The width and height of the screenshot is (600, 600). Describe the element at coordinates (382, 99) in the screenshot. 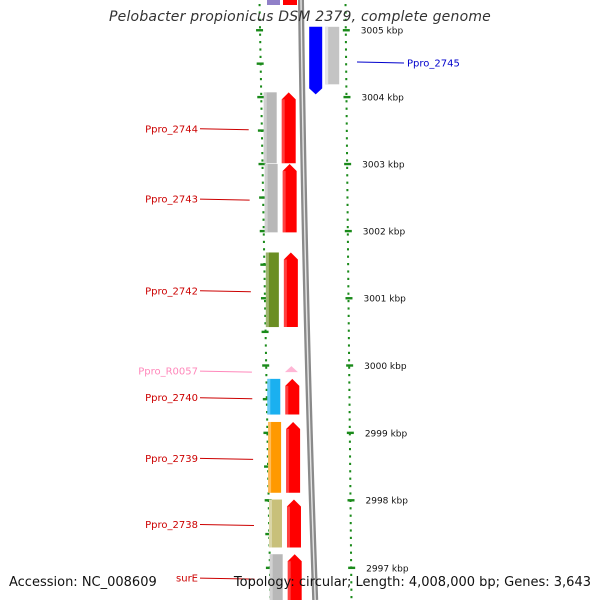

I see `scale-label: 3004 kbp` at that location.